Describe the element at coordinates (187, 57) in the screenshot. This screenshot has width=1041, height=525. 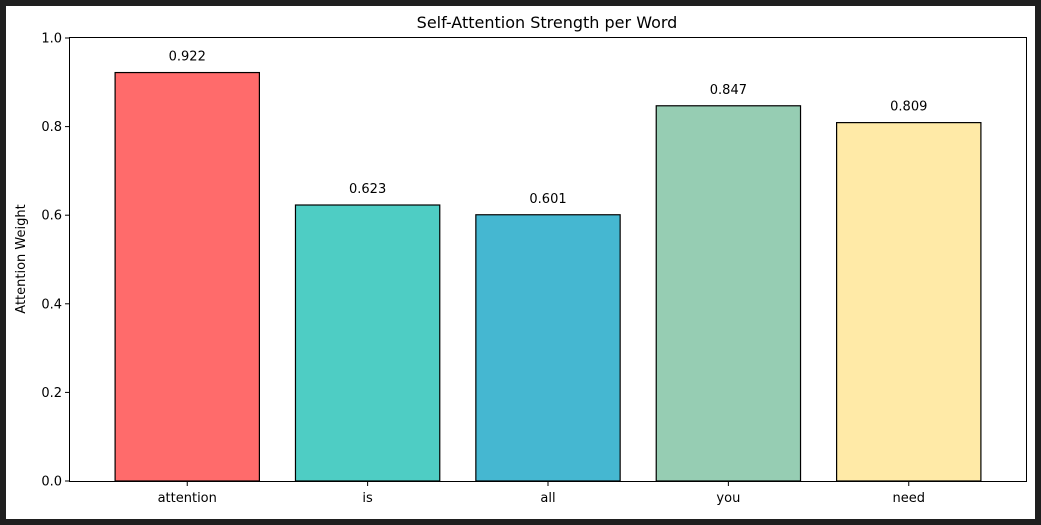
I see `data-label-attention: 0.922` at that location.